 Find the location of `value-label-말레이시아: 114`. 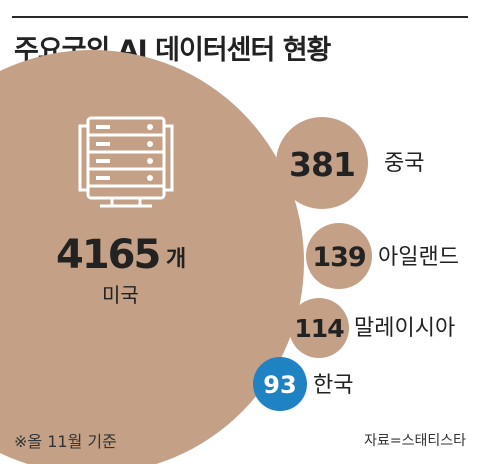

value-label-말레이시아: 114 is located at coordinates (319, 328).